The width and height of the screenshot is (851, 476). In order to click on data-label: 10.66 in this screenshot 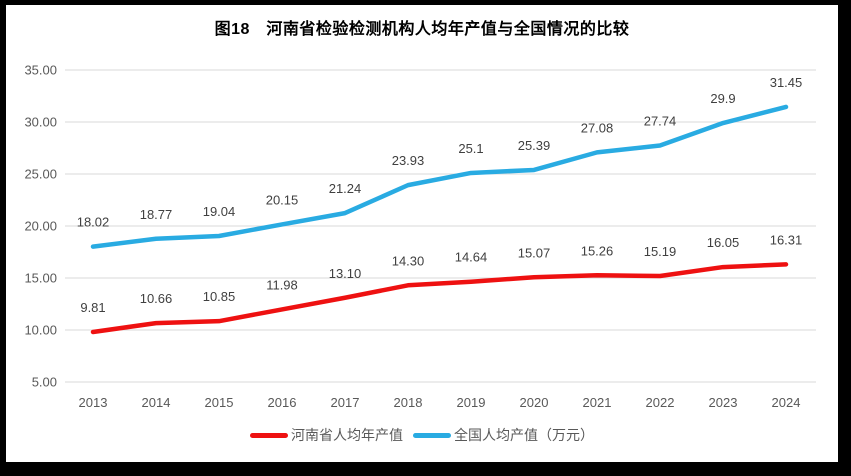, I will do `click(156, 298)`.